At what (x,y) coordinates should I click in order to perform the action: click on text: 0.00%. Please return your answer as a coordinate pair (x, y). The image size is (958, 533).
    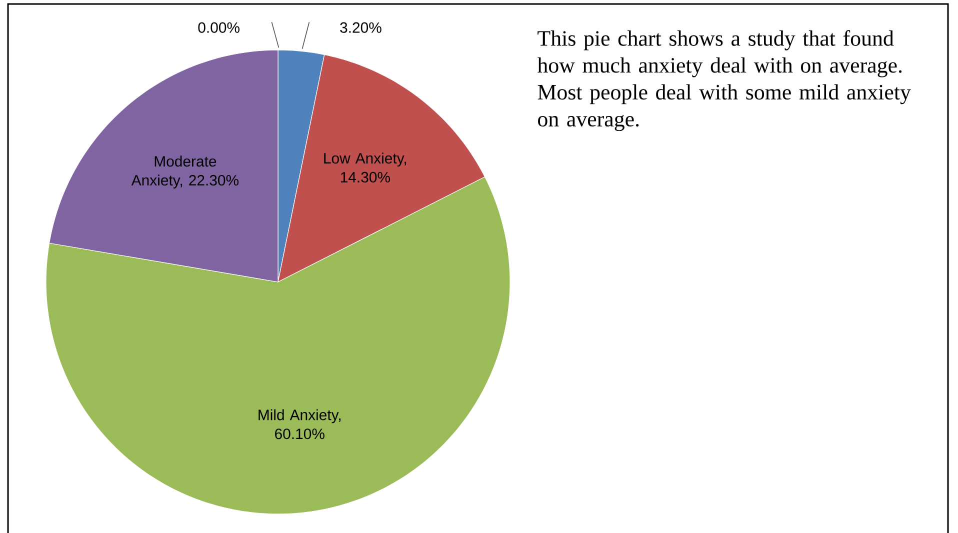
    Looking at the image, I should click on (219, 27).